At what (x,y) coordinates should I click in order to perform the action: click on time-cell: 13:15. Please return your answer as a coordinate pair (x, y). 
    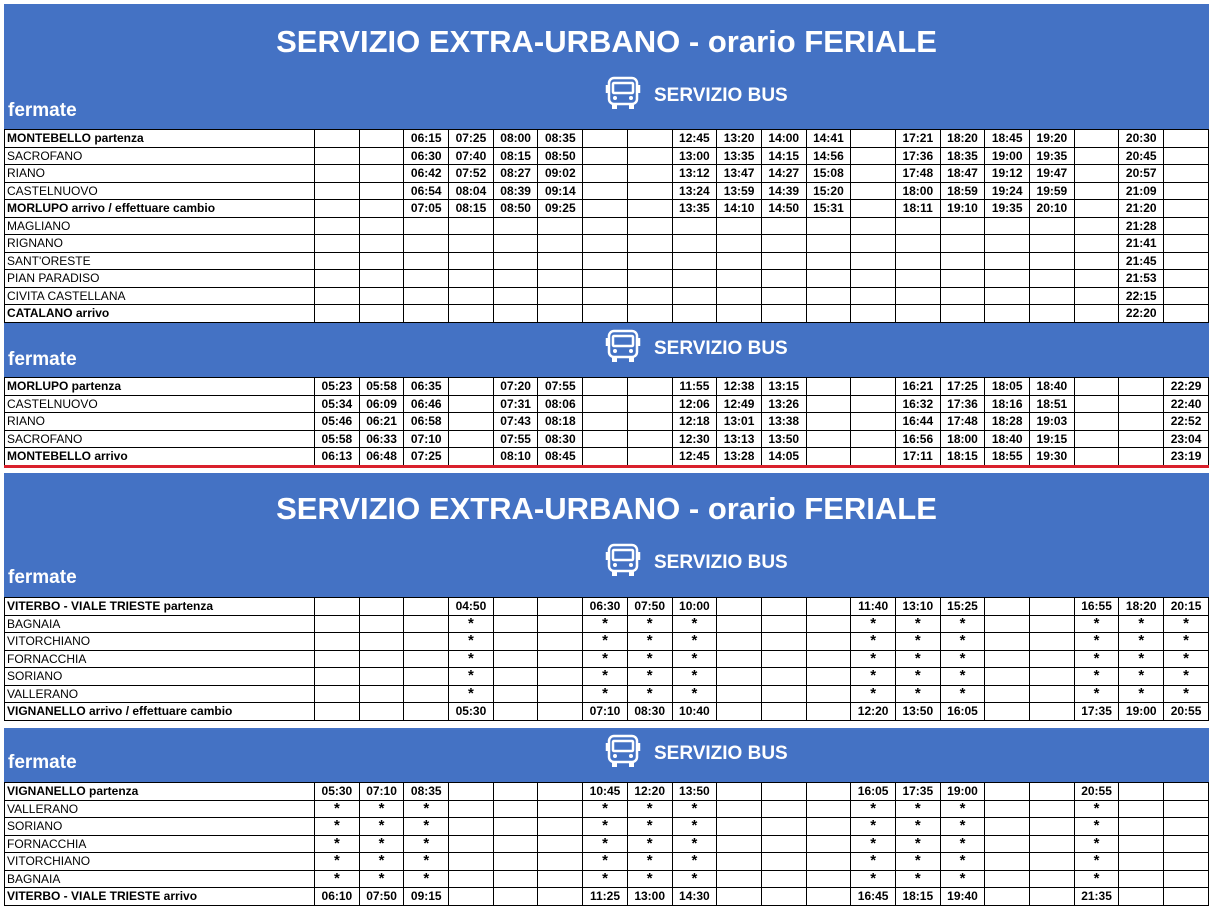
    Looking at the image, I should click on (783, 386).